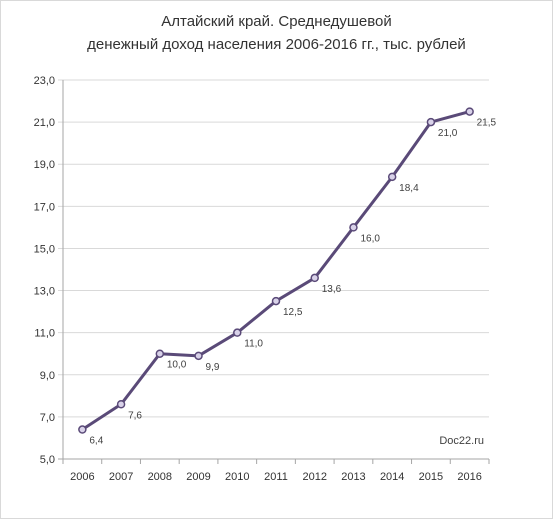 This screenshot has width=553, height=519. I want to click on data-label: 7,6, so click(135, 415).